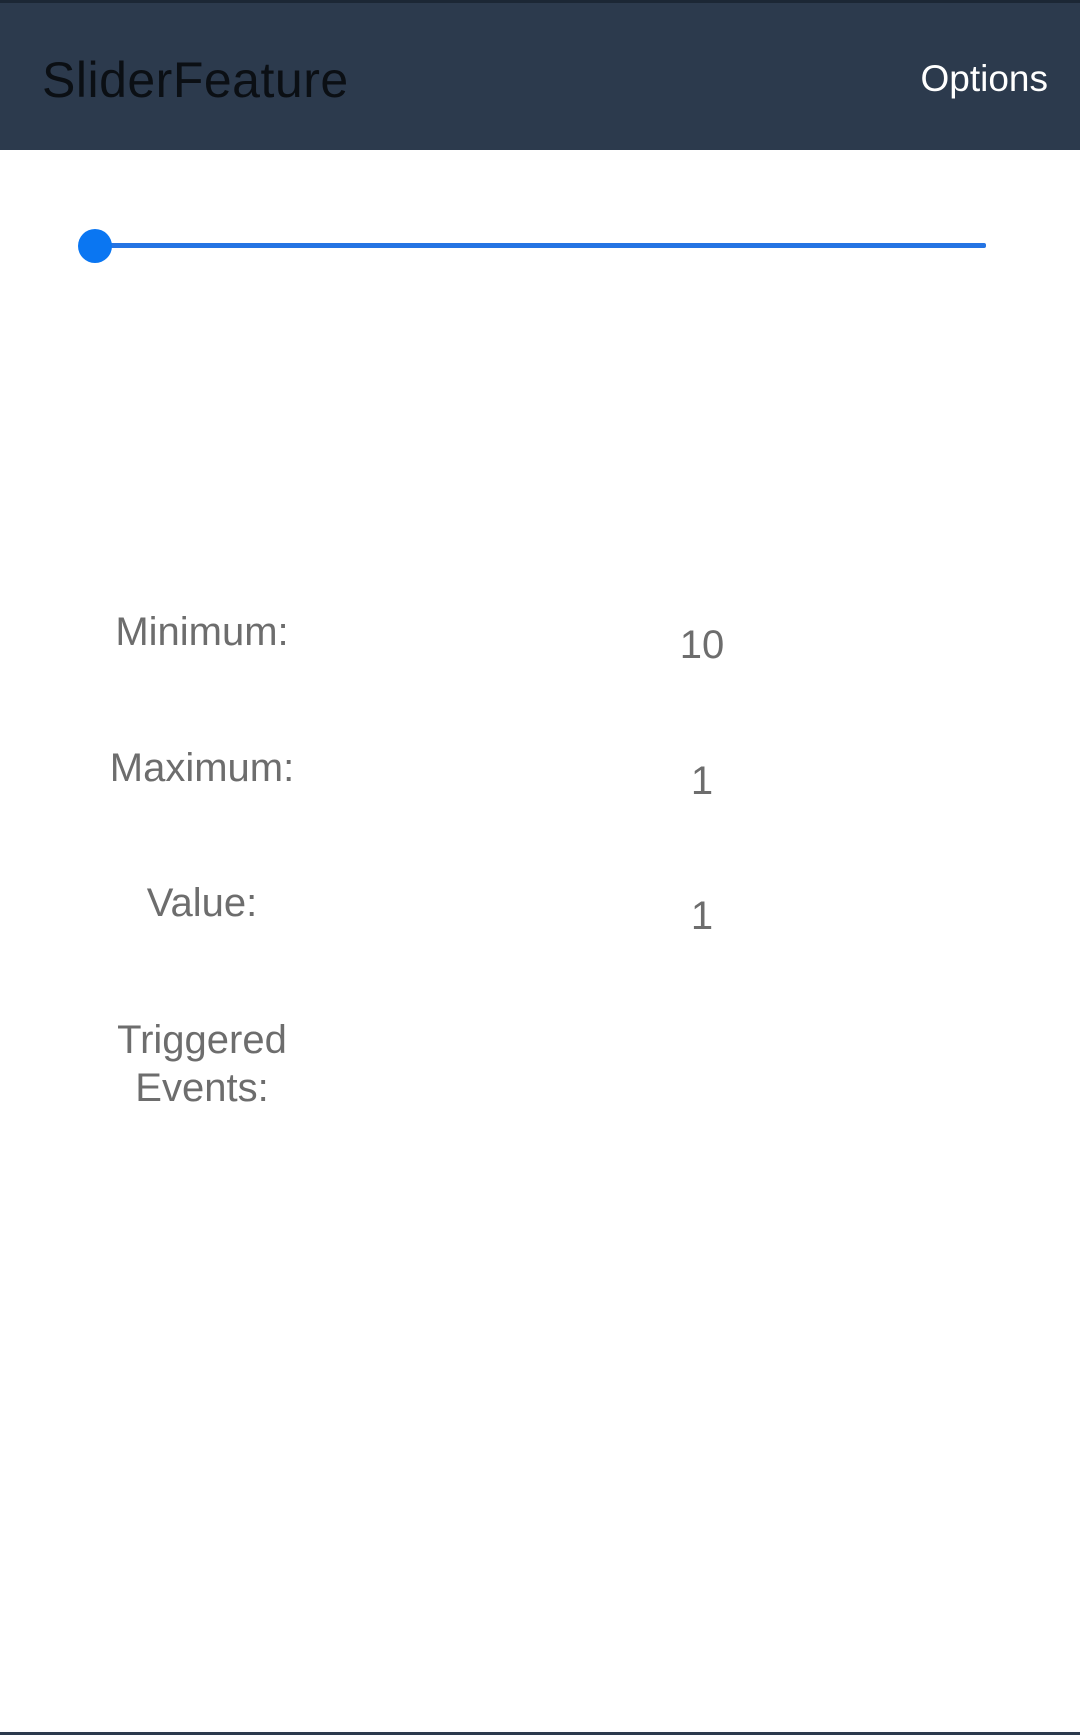  Describe the element at coordinates (540, 75) in the screenshot. I see `app-toolbar: SliderFeature Options` at that location.